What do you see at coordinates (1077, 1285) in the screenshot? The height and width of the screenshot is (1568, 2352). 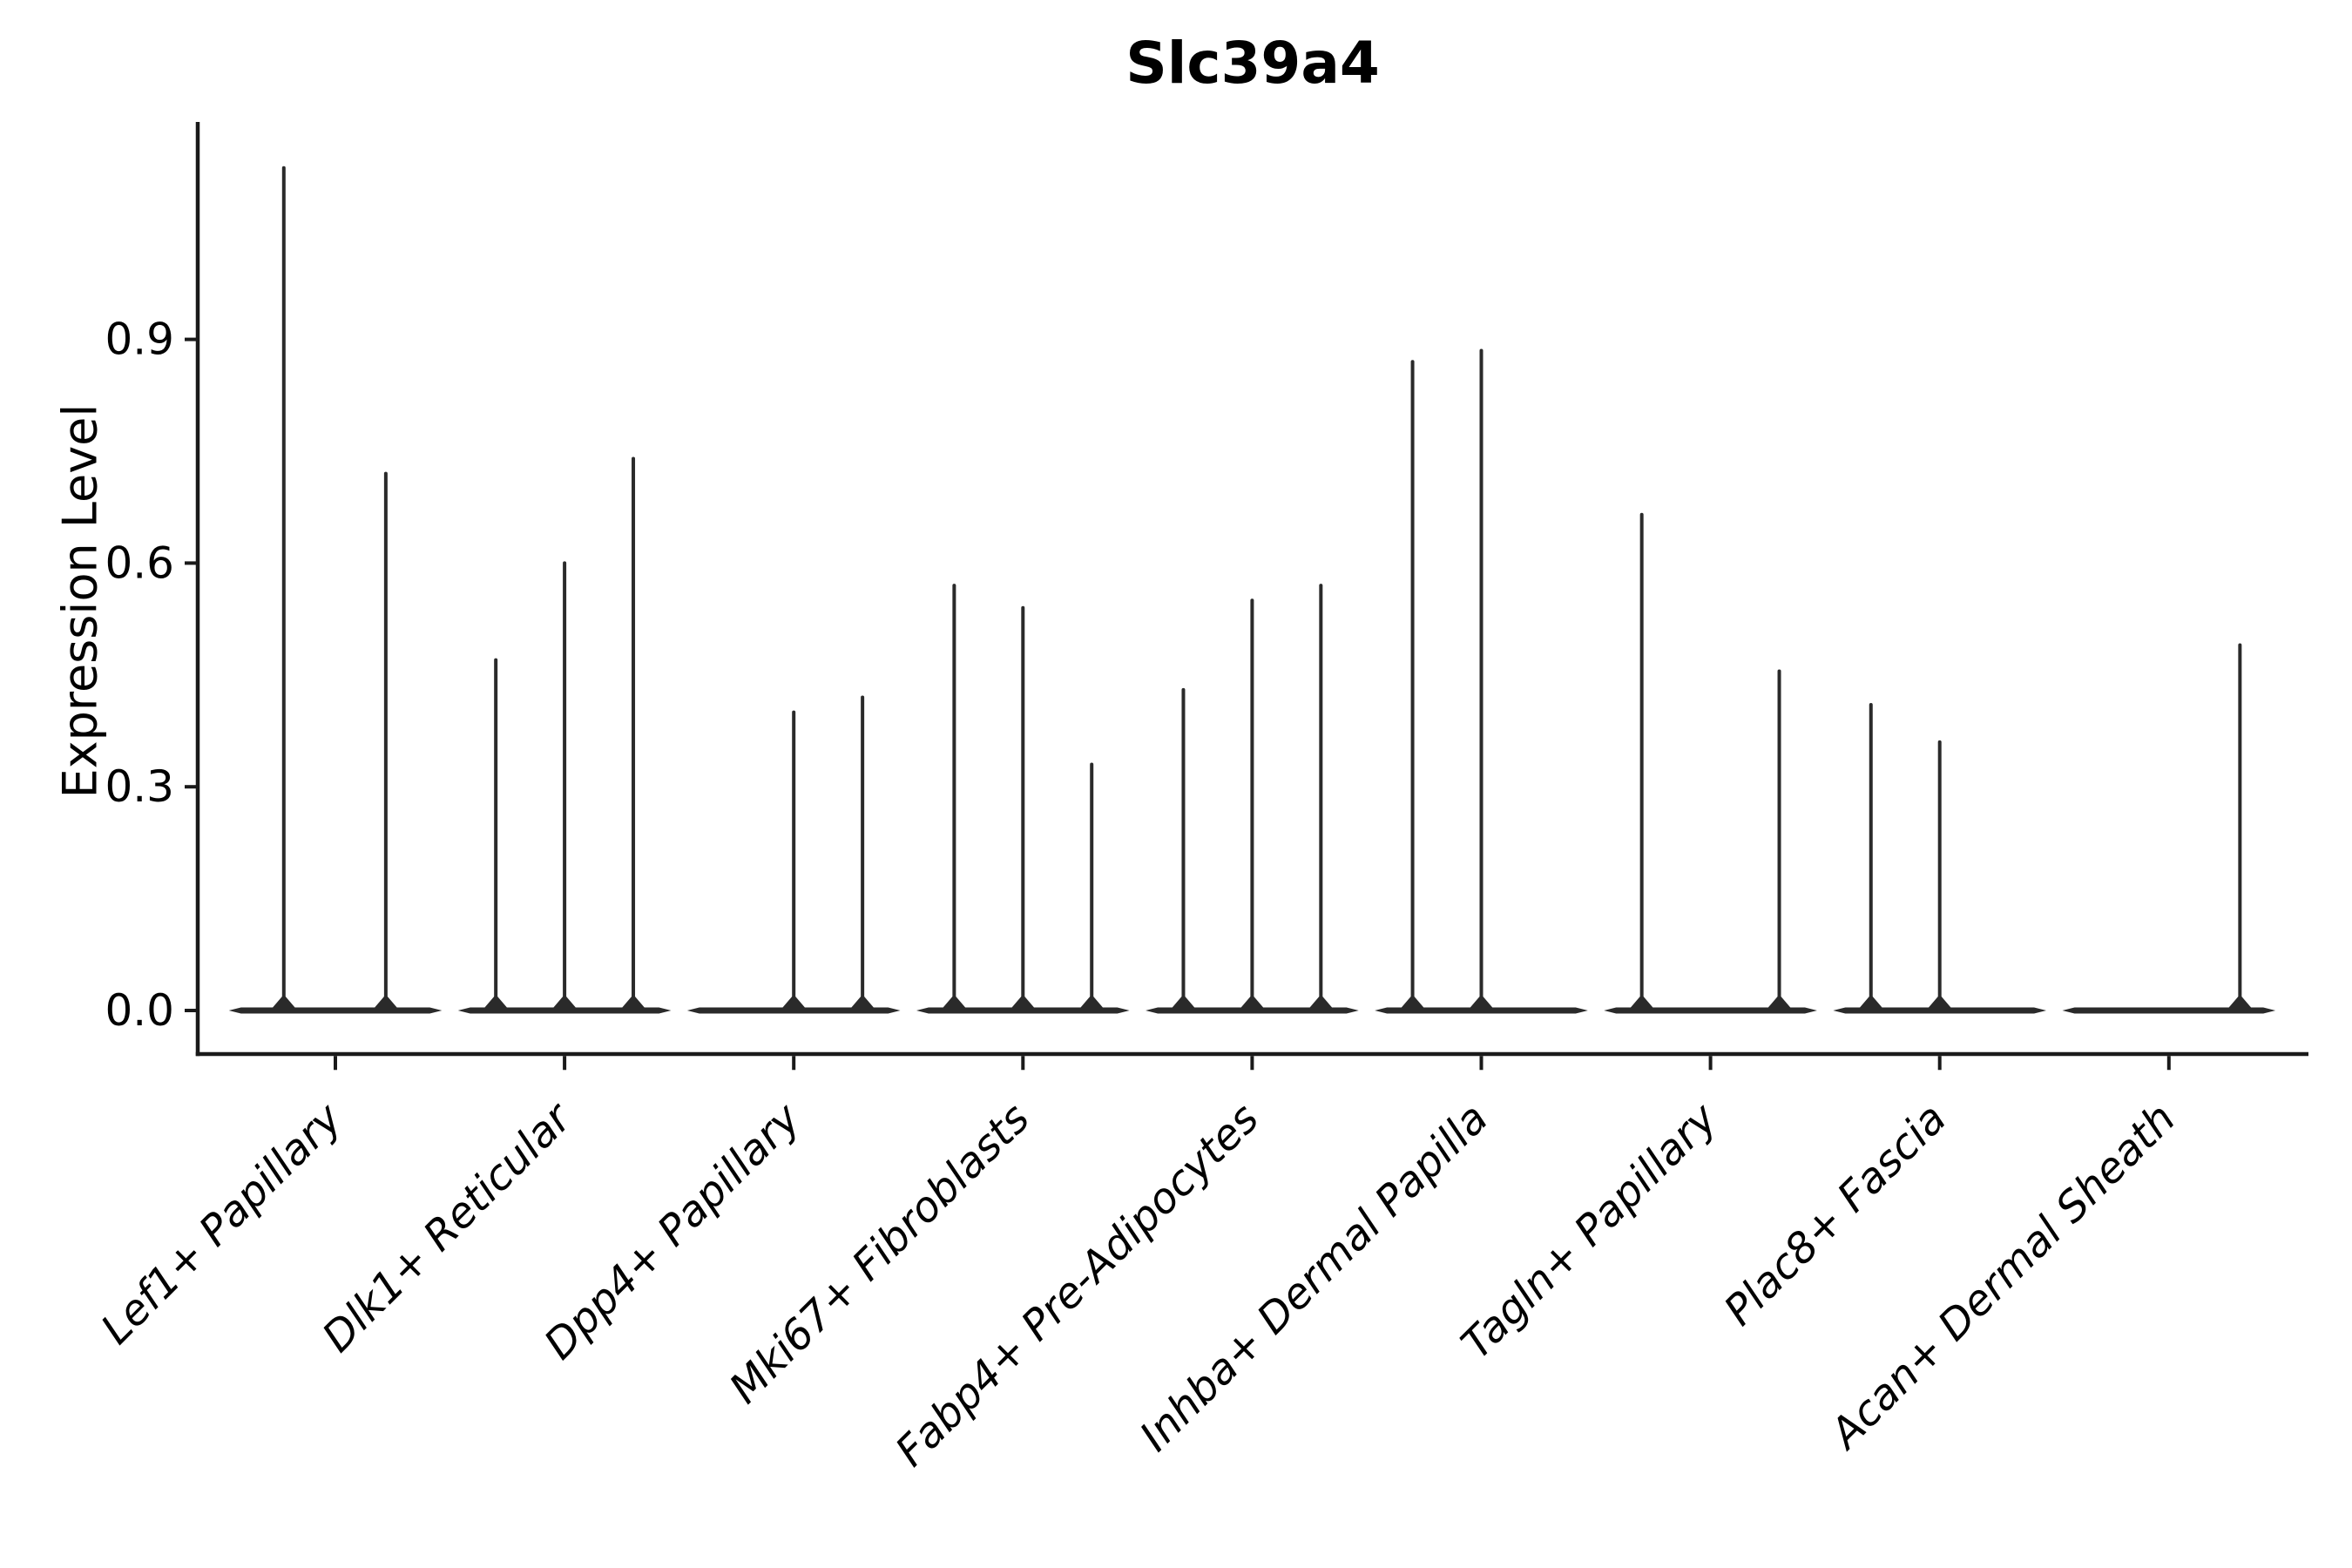 I see `x-axis-label: Fabp4+ Pre-Adipocytes` at bounding box center [1077, 1285].